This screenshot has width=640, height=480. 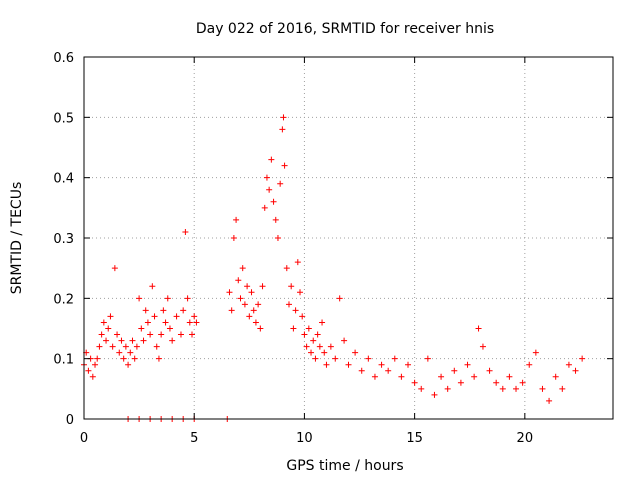 What do you see at coordinates (525, 438) in the screenshot?
I see `x-tick-label: 20` at bounding box center [525, 438].